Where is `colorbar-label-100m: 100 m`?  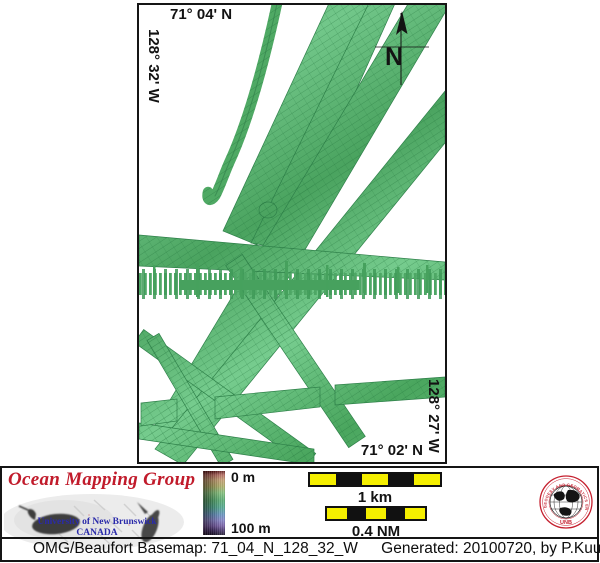
colorbar-label-100m: 100 m is located at coordinates (251, 528).